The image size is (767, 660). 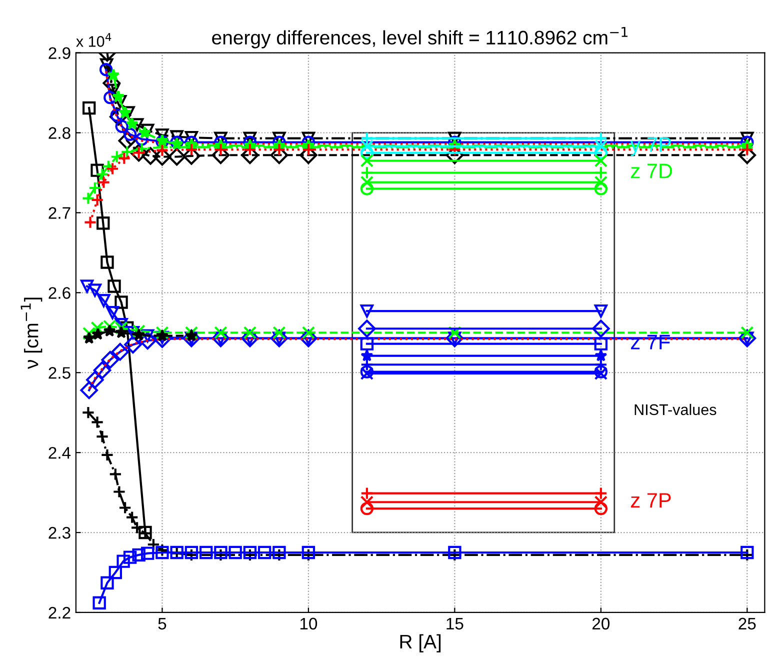 What do you see at coordinates (59, 612) in the screenshot?
I see `y-tick-label: 2.2` at bounding box center [59, 612].